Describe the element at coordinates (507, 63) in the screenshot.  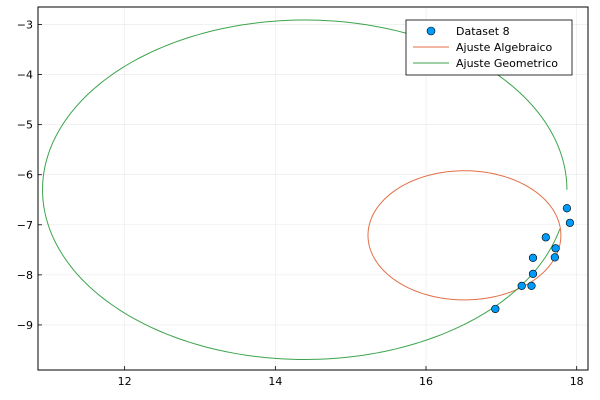
I see `legend-label-2: Ajuste Geometrico` at that location.